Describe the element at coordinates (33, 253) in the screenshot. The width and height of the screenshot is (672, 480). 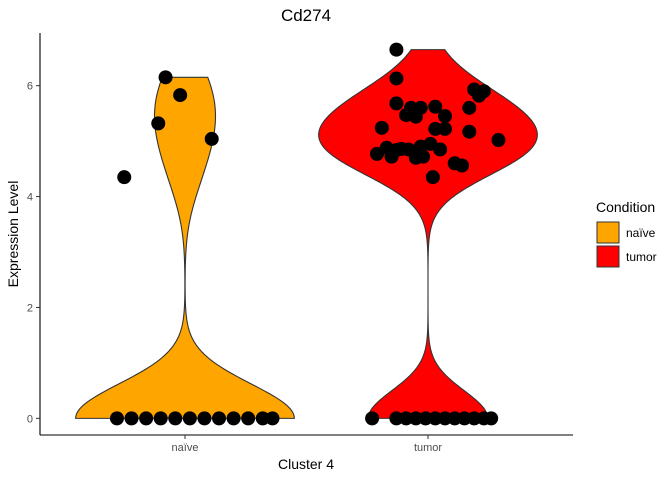
I see `y-ticks: 0 2 4 6` at that location.